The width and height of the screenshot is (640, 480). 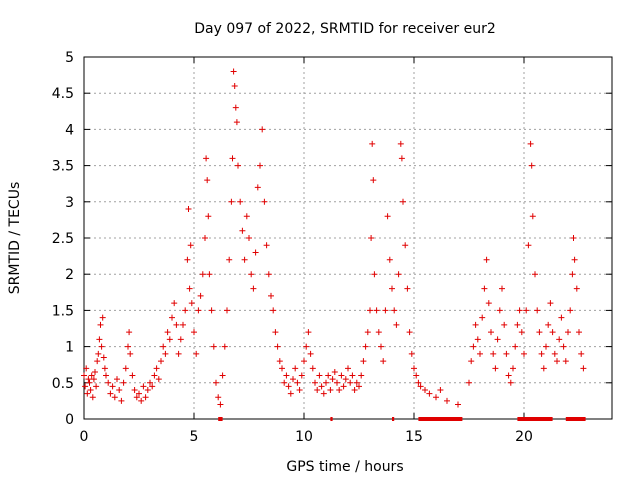 I want to click on y-tick-label: 5, so click(x=69, y=58).